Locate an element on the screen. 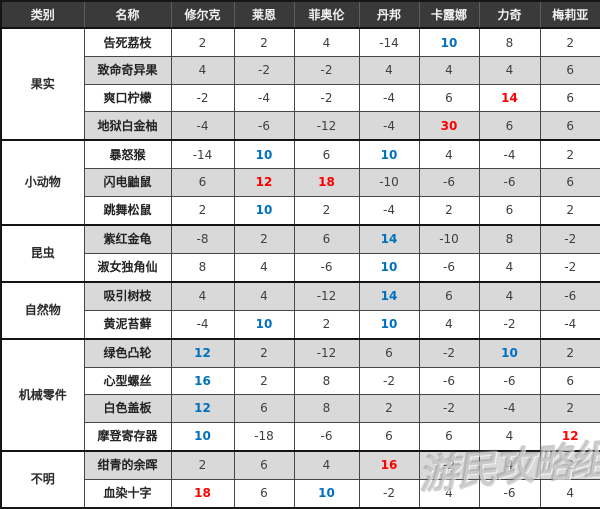 The width and height of the screenshot is (600, 509). table-row: 淑女独角仙 8 4 -6 10 -6 4 -2 is located at coordinates (300, 267).